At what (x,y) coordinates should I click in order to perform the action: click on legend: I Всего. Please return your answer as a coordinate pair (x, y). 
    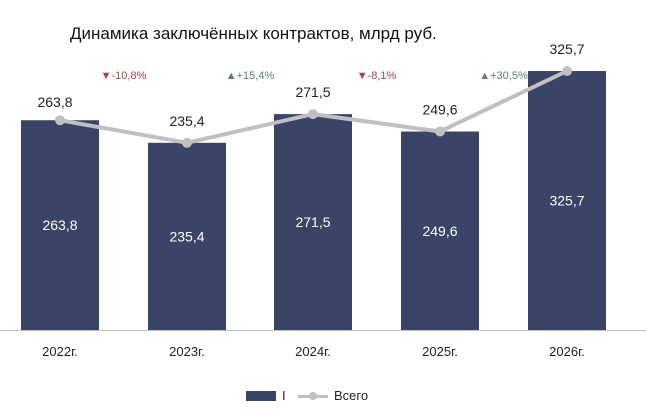
    Looking at the image, I should click on (323, 400).